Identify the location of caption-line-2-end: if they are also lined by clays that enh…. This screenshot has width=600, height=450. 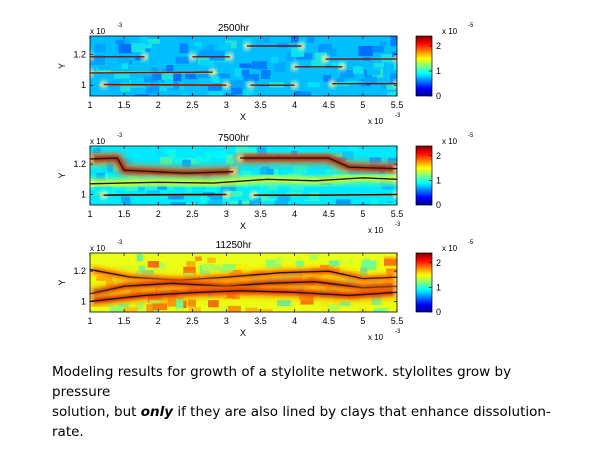
(301, 422).